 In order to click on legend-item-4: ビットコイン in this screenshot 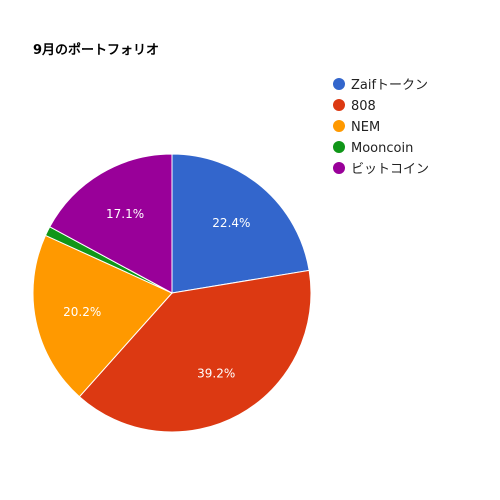, I will do `click(381, 169)`.